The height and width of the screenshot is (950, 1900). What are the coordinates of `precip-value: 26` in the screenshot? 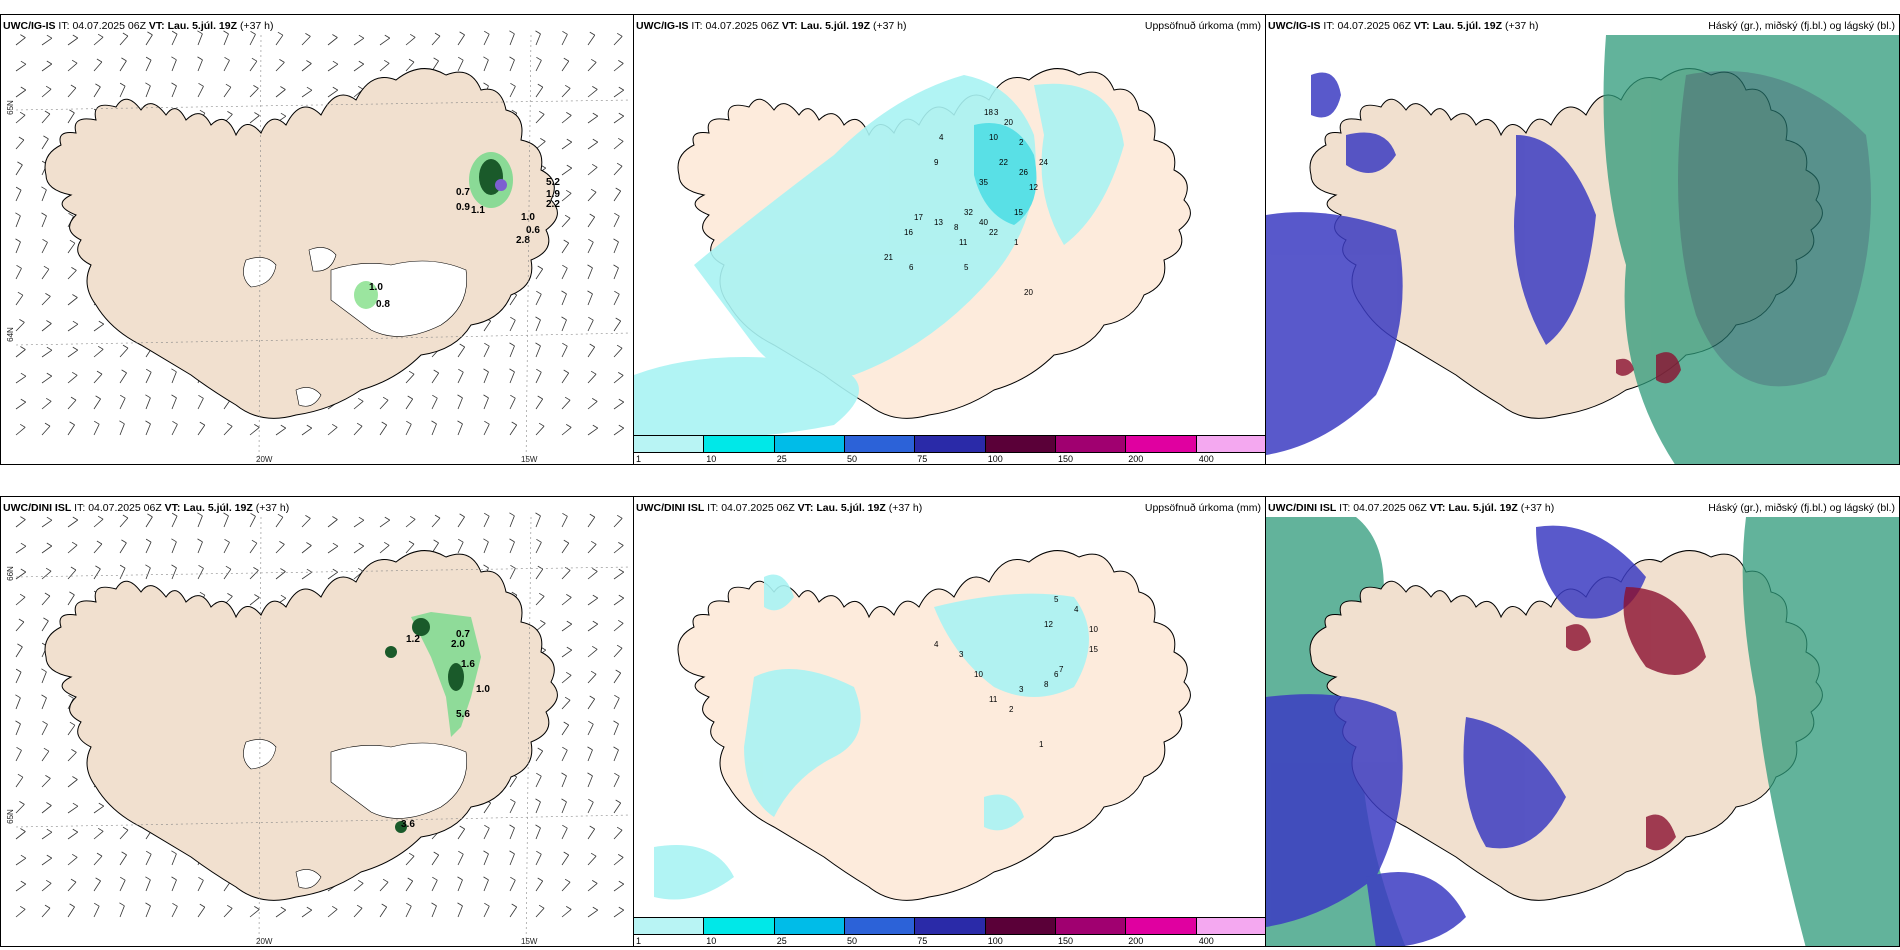 It's located at (1023, 172).